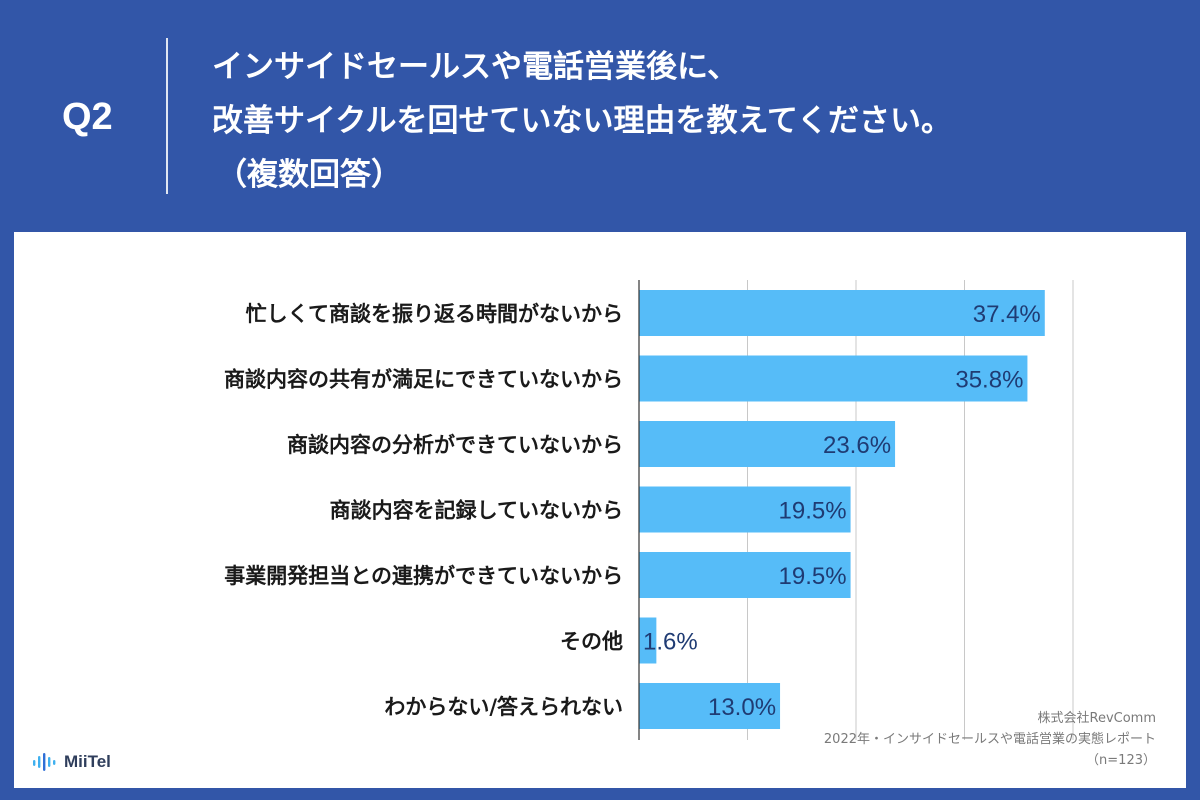 The image size is (1200, 800). I want to click on title-line-3: （複数回答）, so click(309, 175).